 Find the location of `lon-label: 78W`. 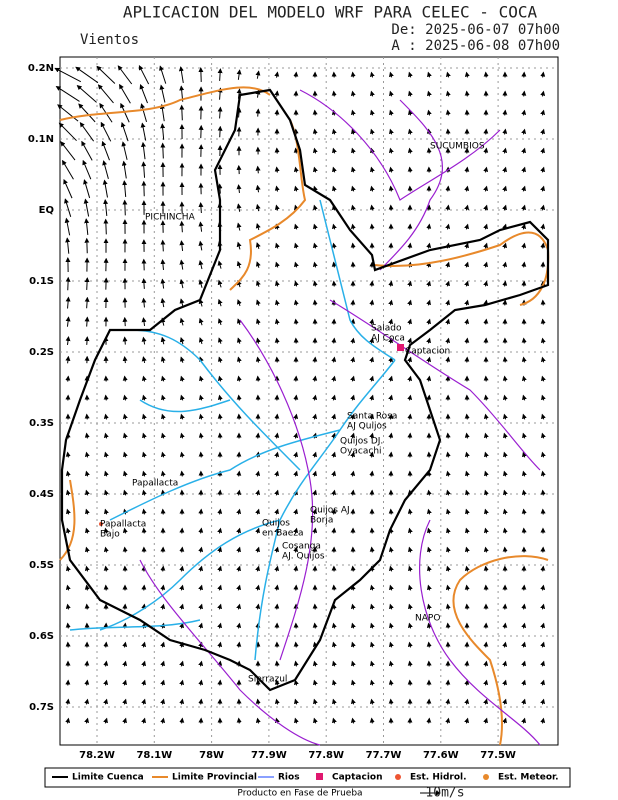

lon-label: 78W is located at coordinates (211, 755).